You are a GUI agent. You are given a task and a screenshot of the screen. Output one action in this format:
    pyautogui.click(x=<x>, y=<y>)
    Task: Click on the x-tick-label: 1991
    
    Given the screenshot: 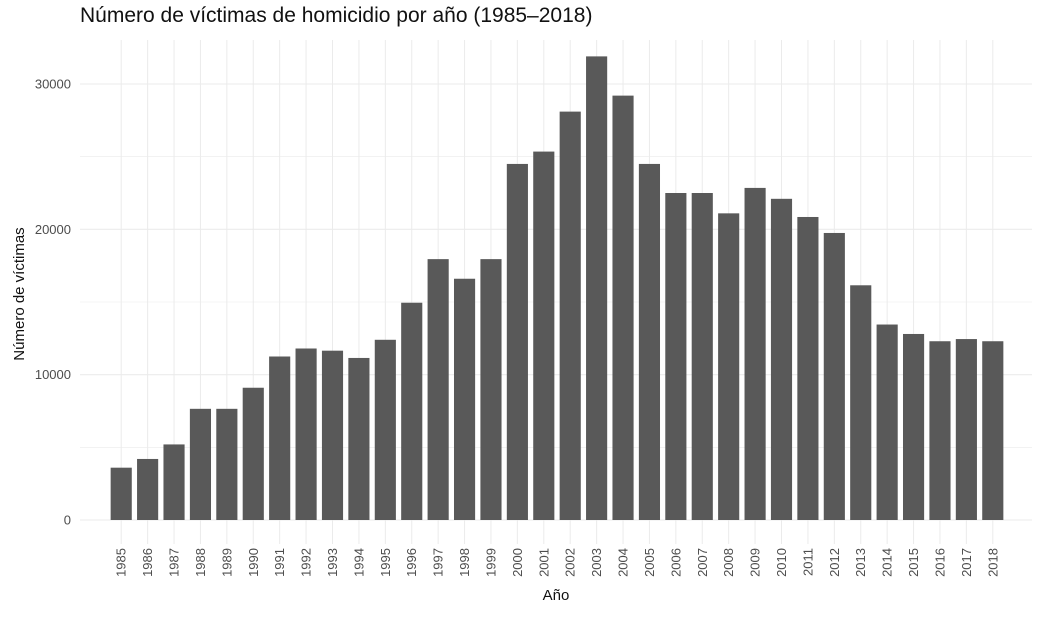 What is the action you would take?
    pyautogui.click(x=279, y=562)
    